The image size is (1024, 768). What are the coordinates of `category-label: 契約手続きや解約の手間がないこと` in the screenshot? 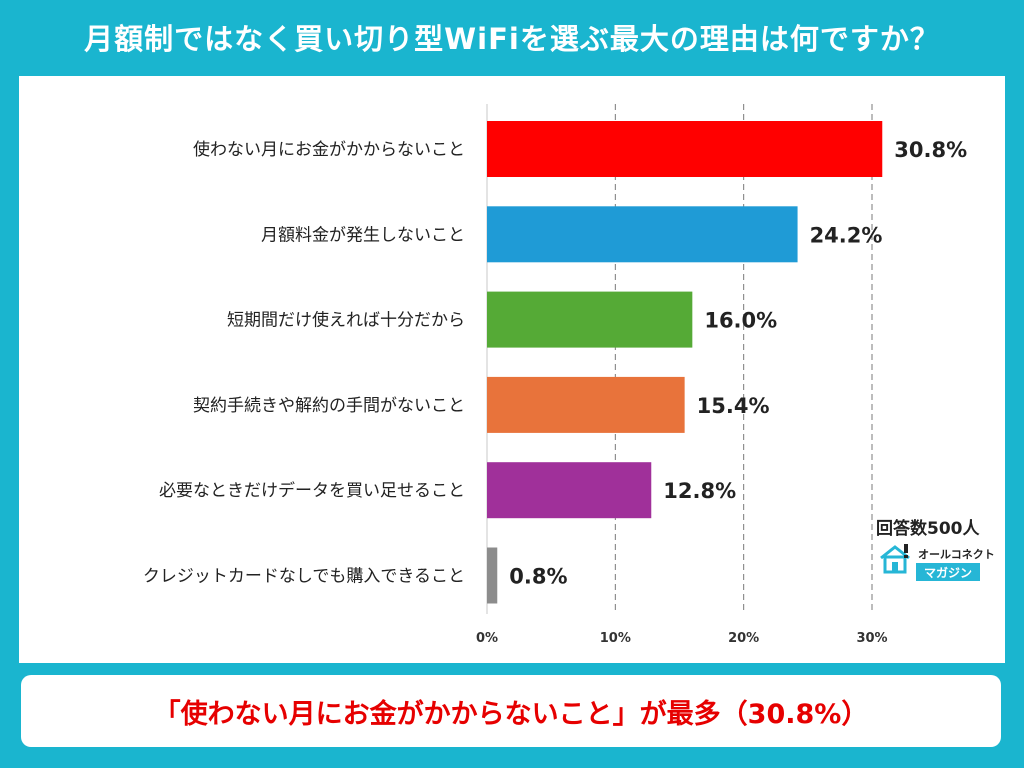 It's located at (329, 406).